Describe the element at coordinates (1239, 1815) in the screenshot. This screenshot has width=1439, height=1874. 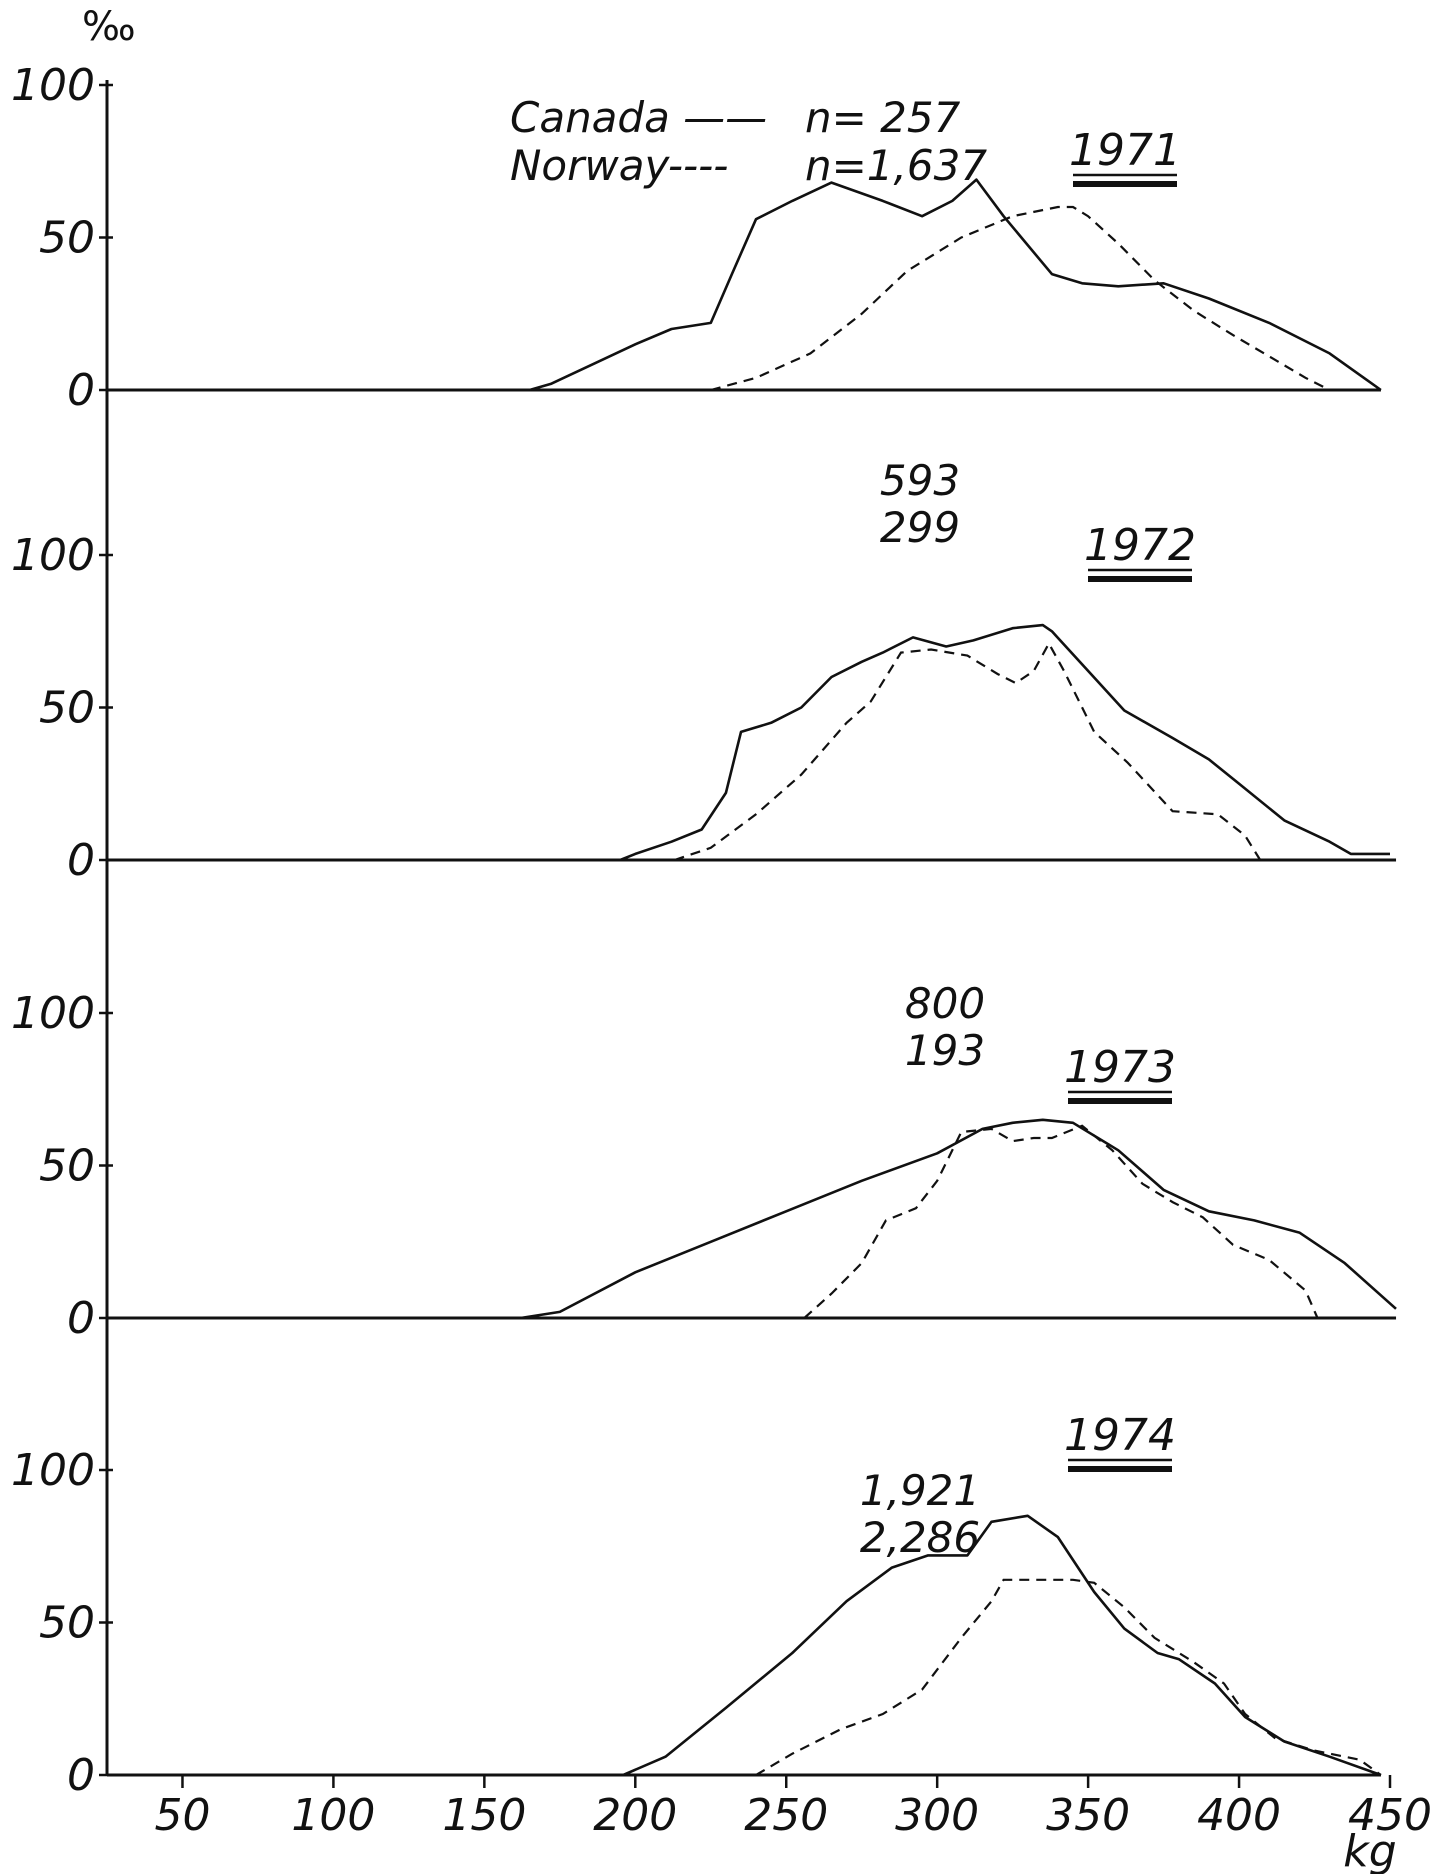
I see `x-tick-label: 400` at that location.